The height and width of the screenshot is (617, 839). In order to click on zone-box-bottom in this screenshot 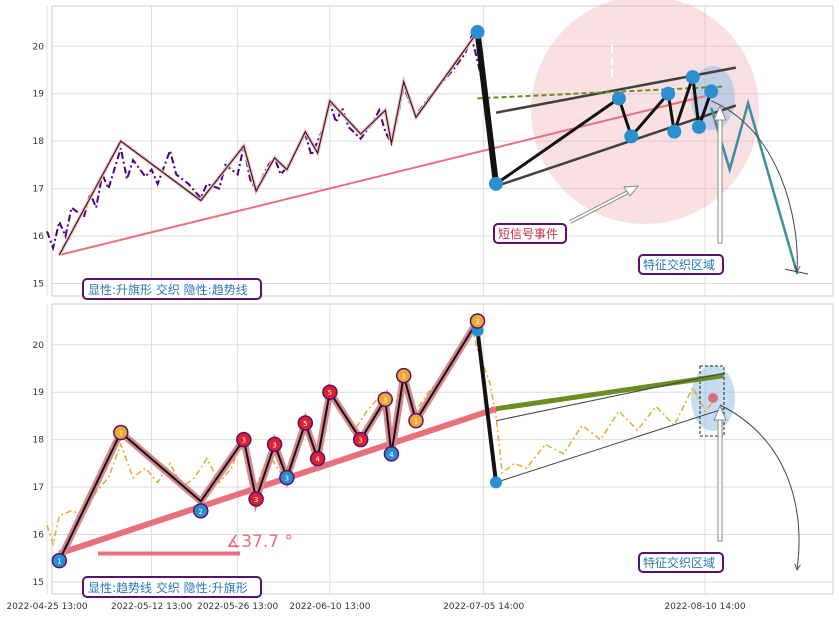, I will do `click(712, 401)`.